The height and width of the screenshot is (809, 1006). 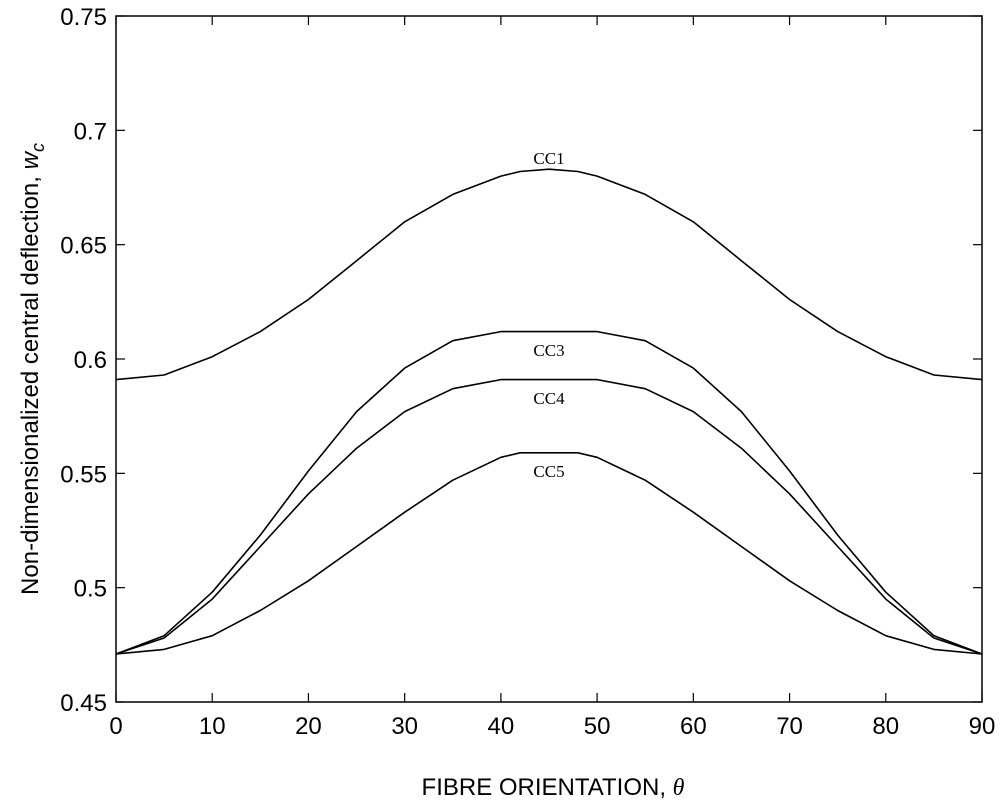 I want to click on series-labels: CC1 CC3 CC4 CC5, so click(x=549, y=315).